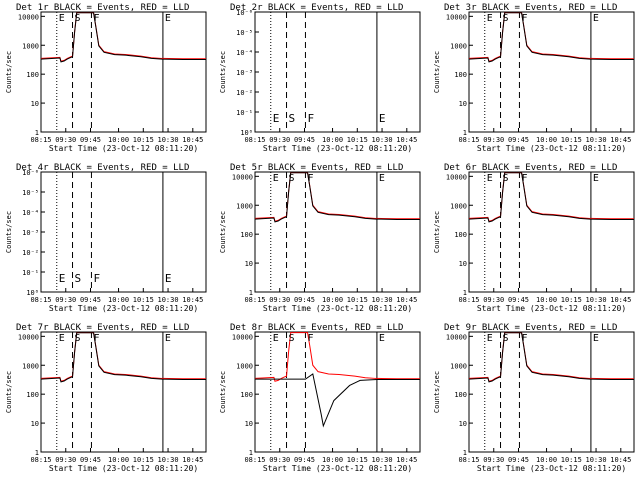 The image size is (640, 480). What do you see at coordinates (30, 173) in the screenshot?
I see `y-tick-label: 10⁻⁶` at bounding box center [30, 173].